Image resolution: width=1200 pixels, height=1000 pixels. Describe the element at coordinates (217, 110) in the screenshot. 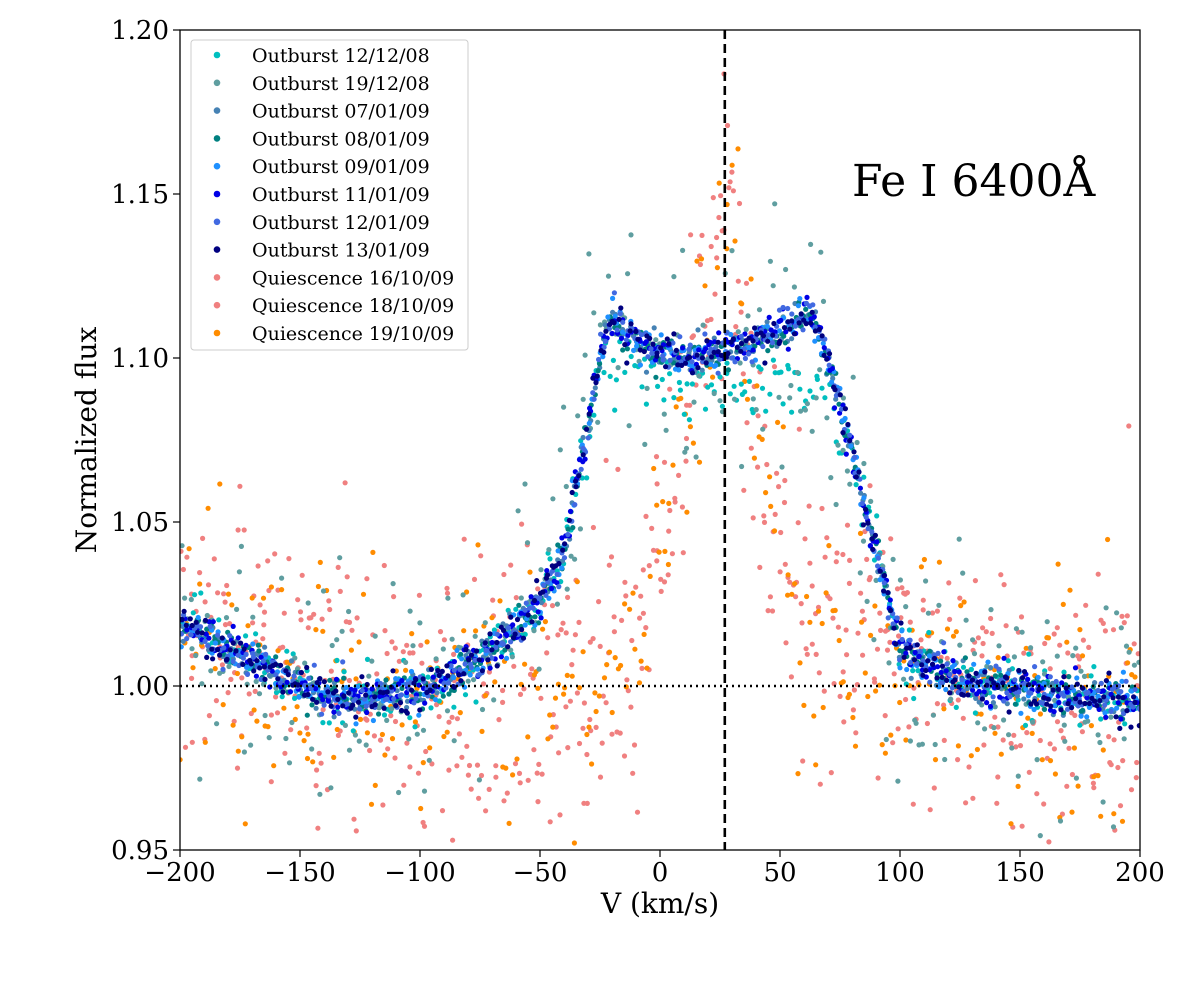

I see `legend-marker` at that location.